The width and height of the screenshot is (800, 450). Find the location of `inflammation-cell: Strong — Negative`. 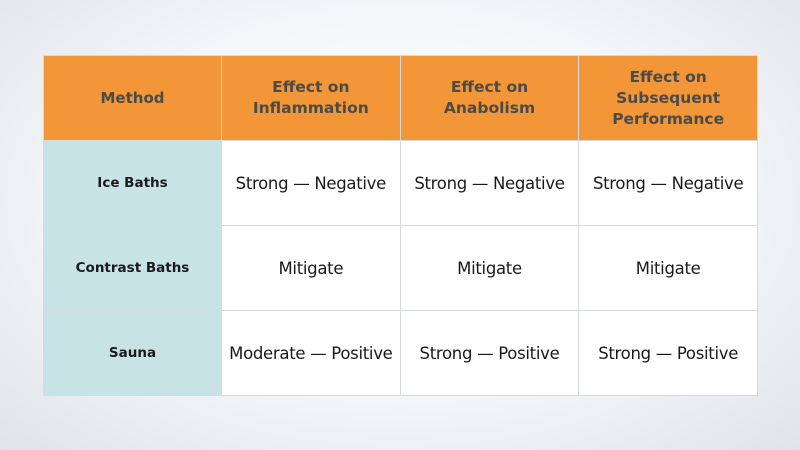

inflammation-cell: Strong — Negative is located at coordinates (311, 183).